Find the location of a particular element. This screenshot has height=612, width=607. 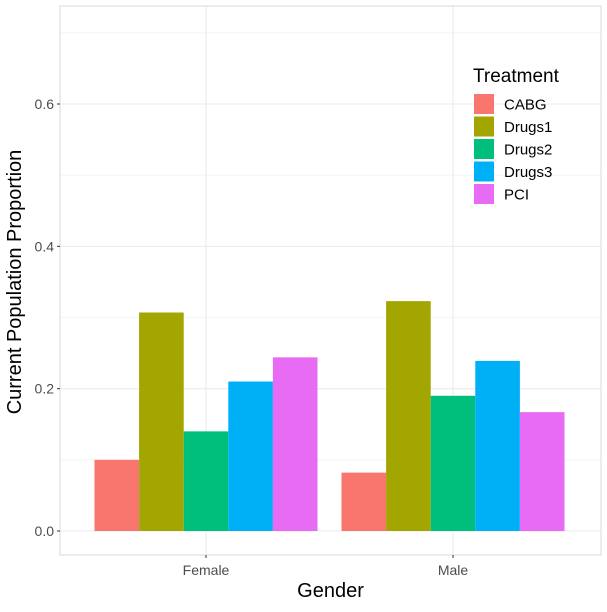

legend-label-cabg: CABG is located at coordinates (525, 105).